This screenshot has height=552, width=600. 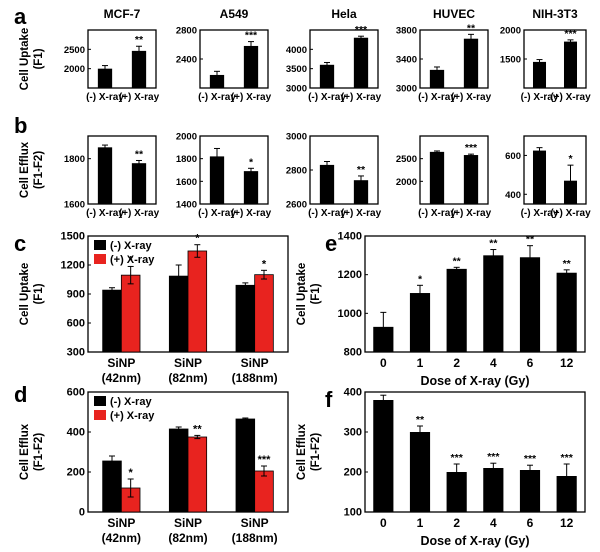 What do you see at coordinates (454, 14) in the screenshot?
I see `chart-title: HUVEC` at bounding box center [454, 14].